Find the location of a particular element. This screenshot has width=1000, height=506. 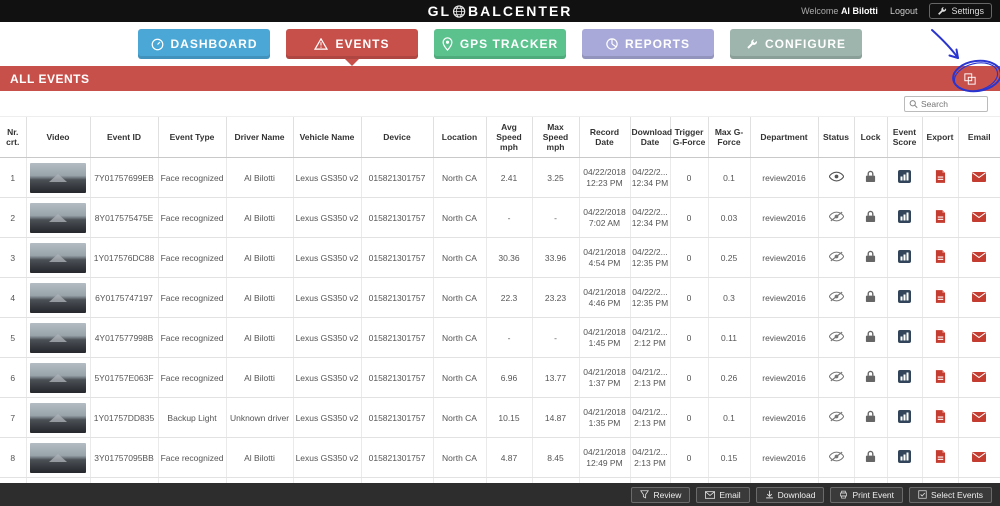

review-button: Review is located at coordinates (661, 494).